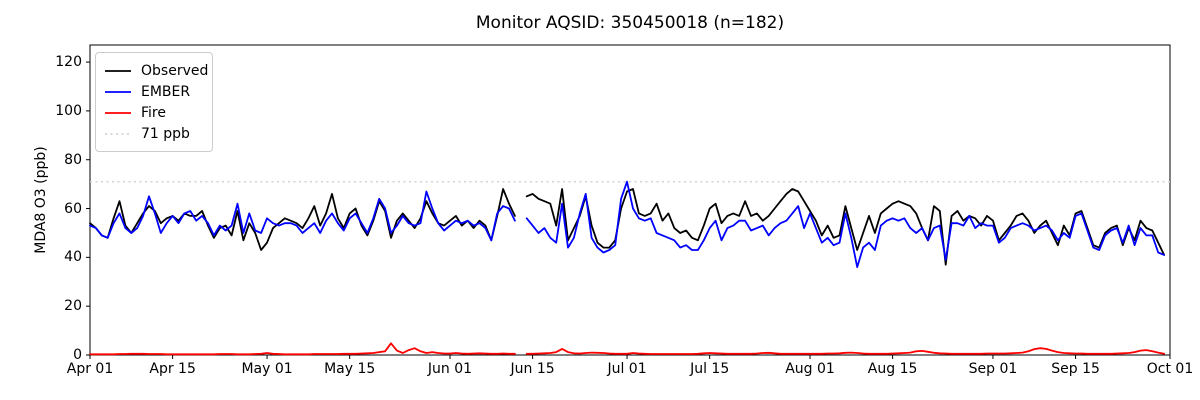 This screenshot has height=400, width=1200. I want to click on legend-label: EMBER, so click(166, 91).